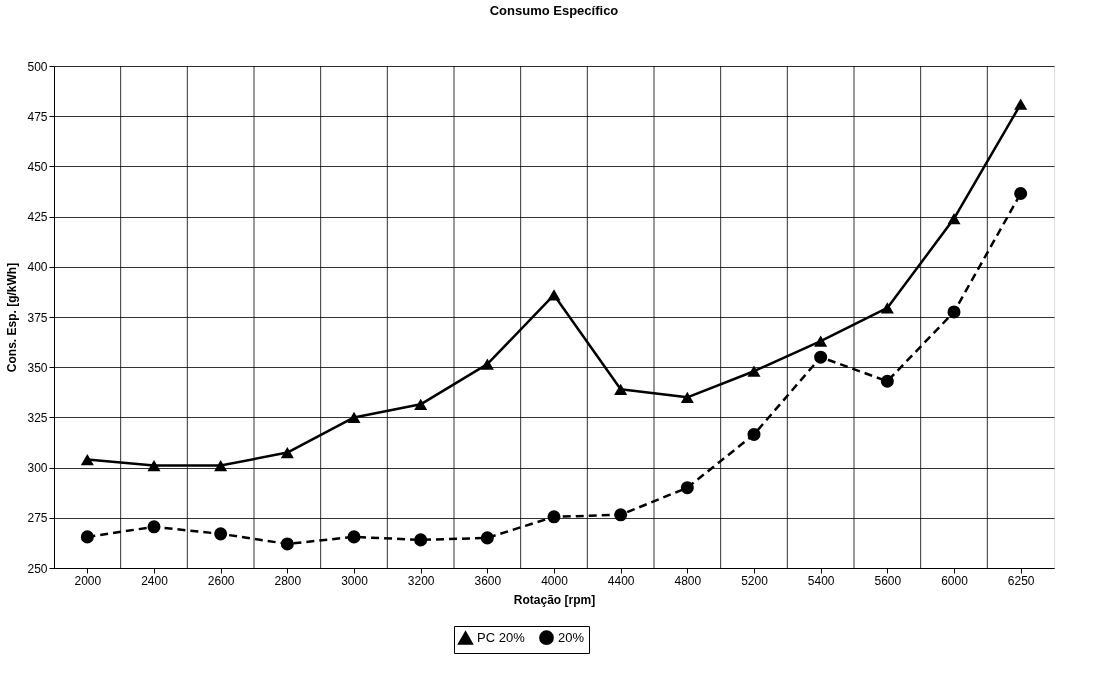 Image resolution: width=1094 pixels, height=675 pixels. I want to click on x-tick-label: 4000, so click(555, 580).